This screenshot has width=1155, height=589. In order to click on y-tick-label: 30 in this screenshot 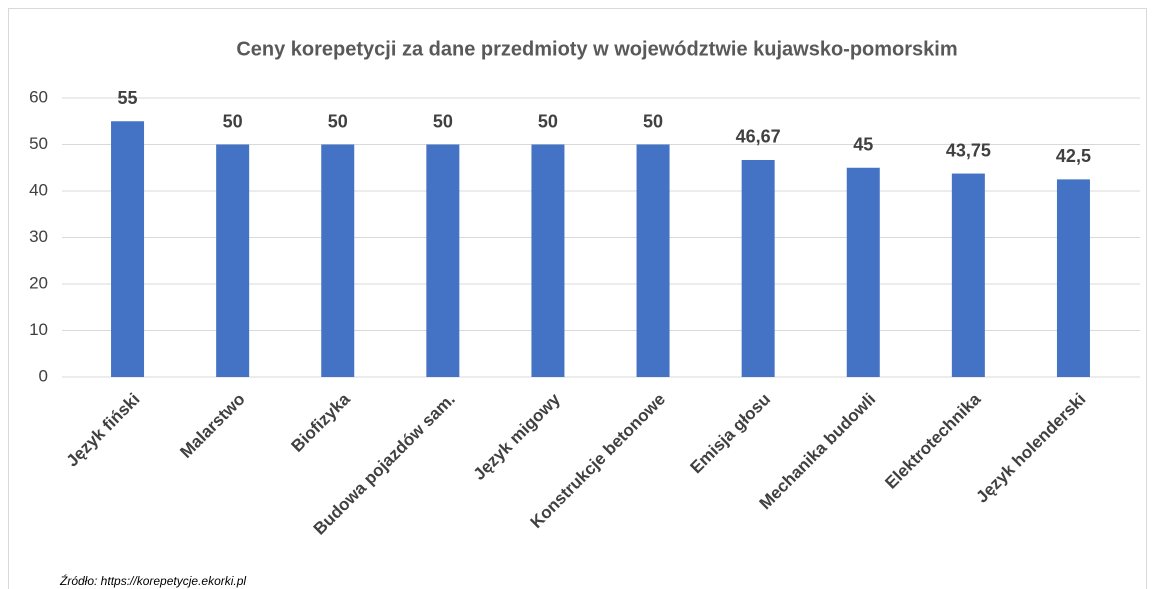, I will do `click(38, 236)`.